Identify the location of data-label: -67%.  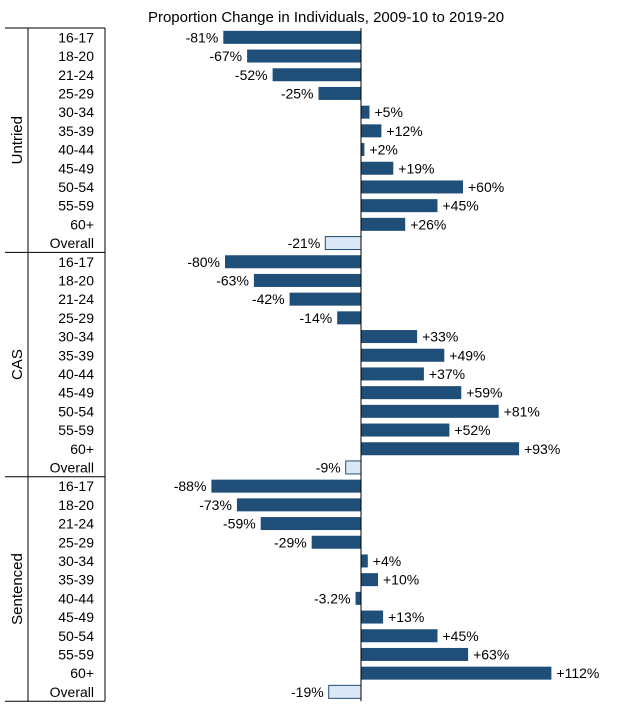
(225, 56).